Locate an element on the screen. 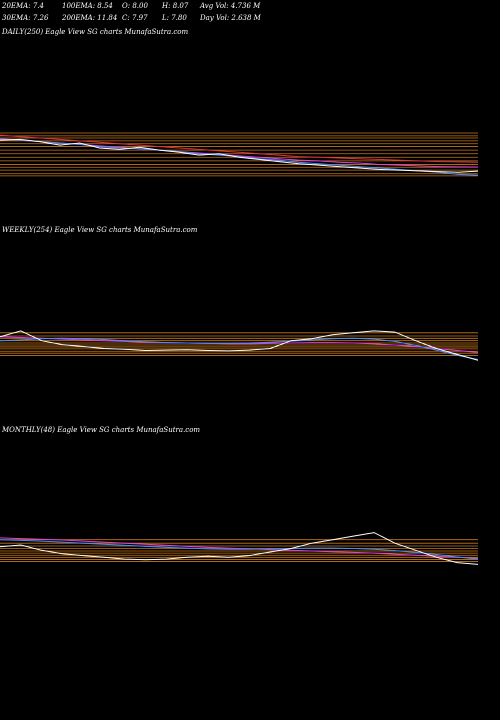  header-text: C: 7.97 is located at coordinates (135, 18).